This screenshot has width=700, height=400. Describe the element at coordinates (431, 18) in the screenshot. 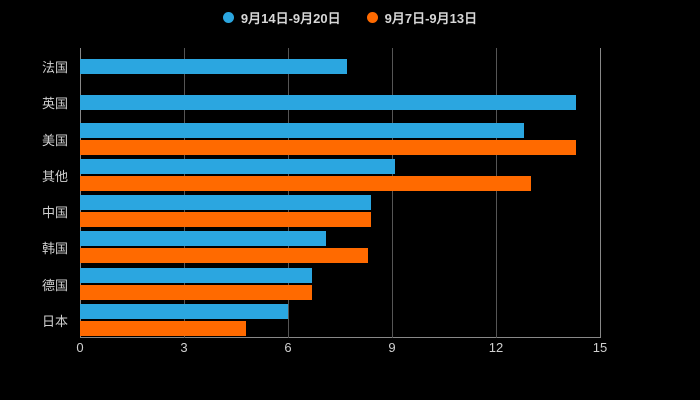

I see `legend-item-label: 9月7日-9月13日` at that location.